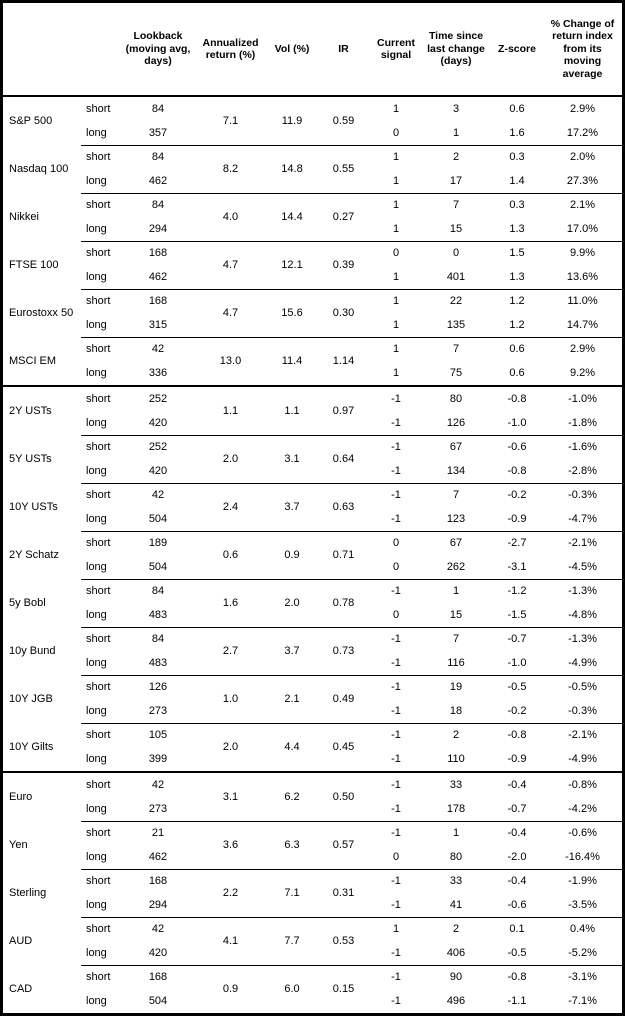 This screenshot has height=1016, width=625. What do you see at coordinates (456, 471) in the screenshot?
I see `time-since-value: 134` at bounding box center [456, 471].